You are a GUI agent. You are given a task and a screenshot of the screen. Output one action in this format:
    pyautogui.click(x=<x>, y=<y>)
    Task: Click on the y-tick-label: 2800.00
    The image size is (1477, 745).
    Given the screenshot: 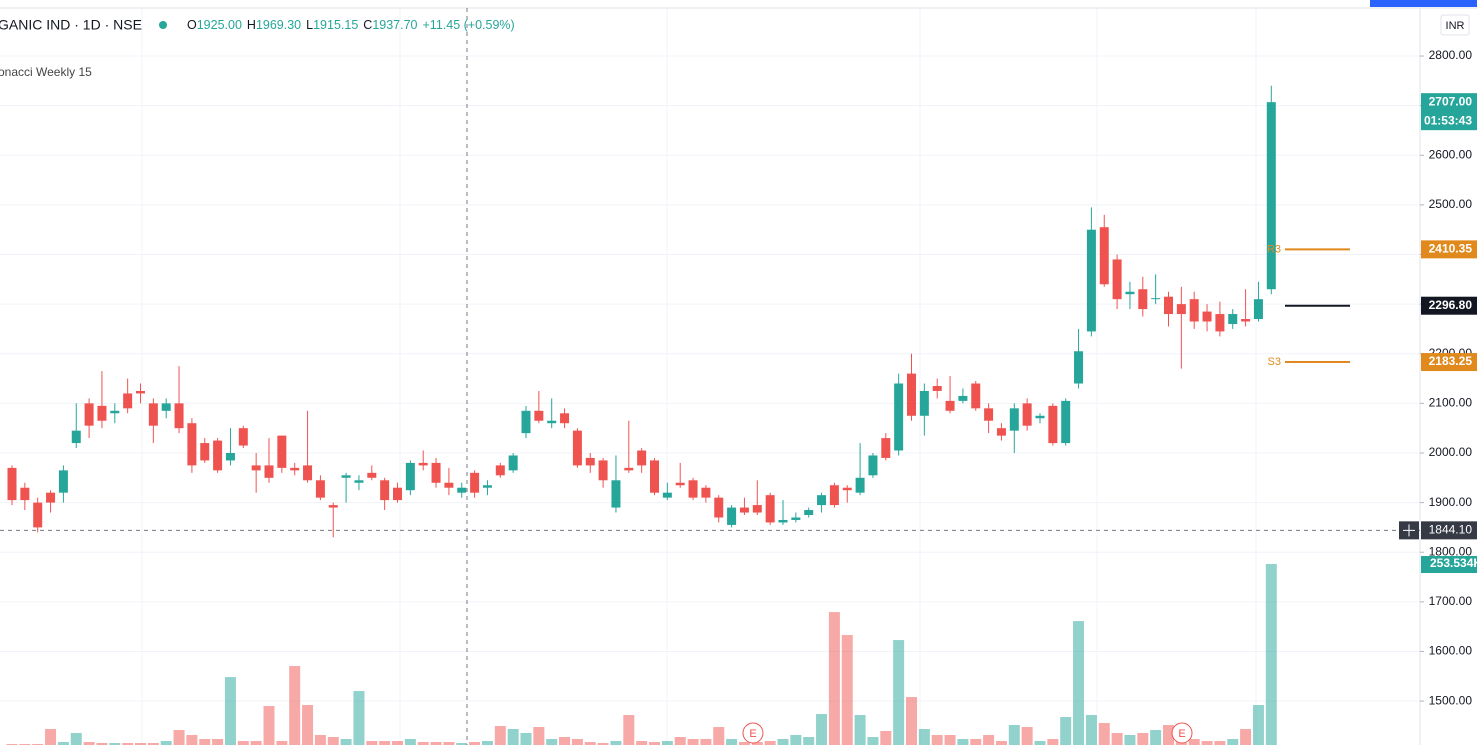 What is the action you would take?
    pyautogui.click(x=1451, y=55)
    